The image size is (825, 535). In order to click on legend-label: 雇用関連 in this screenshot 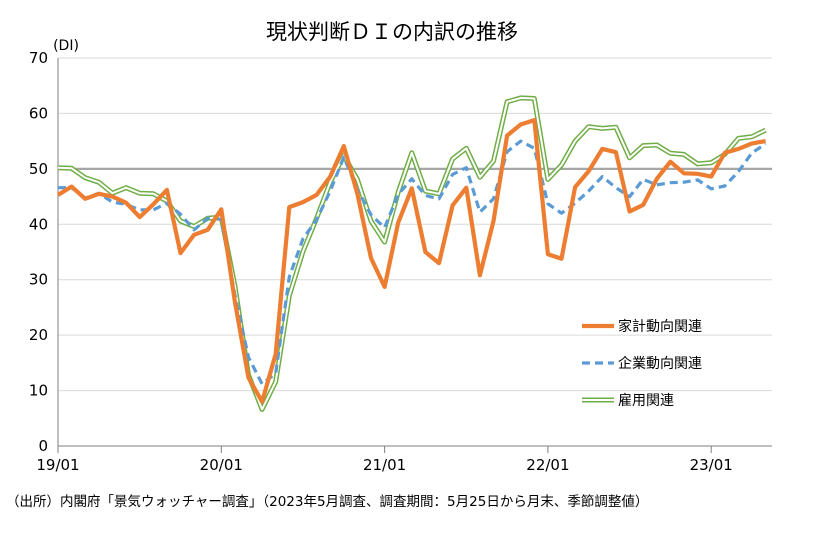, I will do `click(646, 400)`.